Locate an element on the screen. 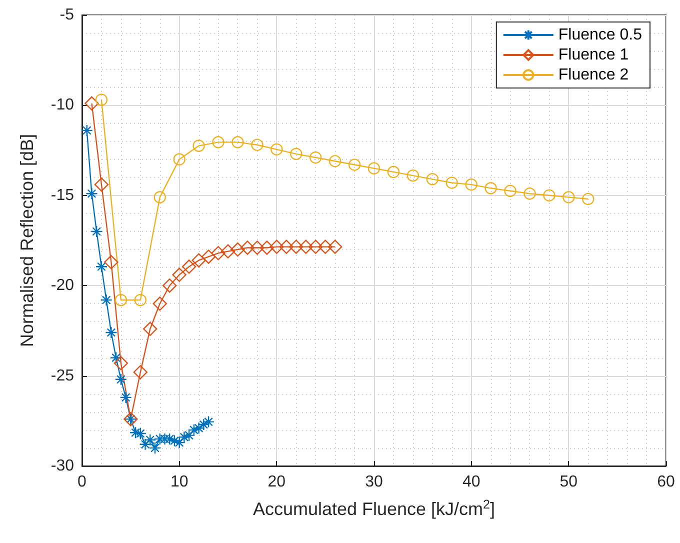 Image resolution: width=680 pixels, height=543 pixels. x-tick-label: 20 is located at coordinates (277, 482).